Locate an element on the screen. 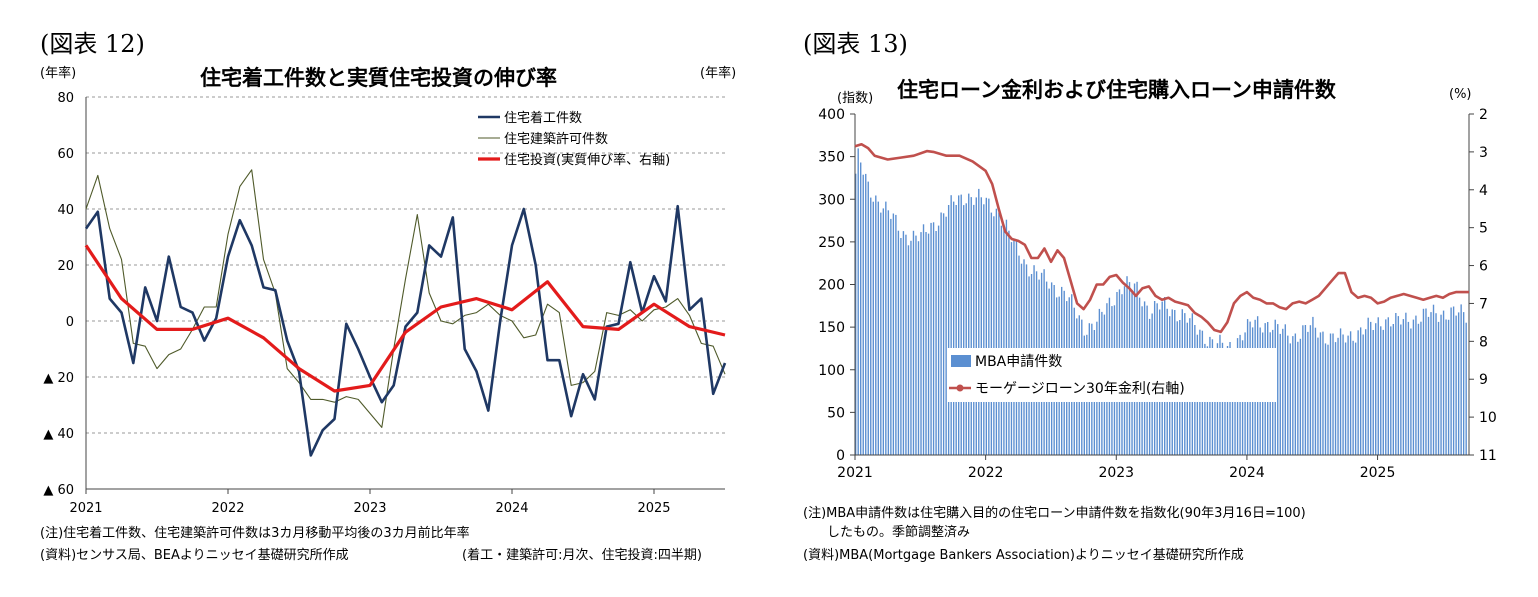  y-tick-label: 0 is located at coordinates (70, 322).